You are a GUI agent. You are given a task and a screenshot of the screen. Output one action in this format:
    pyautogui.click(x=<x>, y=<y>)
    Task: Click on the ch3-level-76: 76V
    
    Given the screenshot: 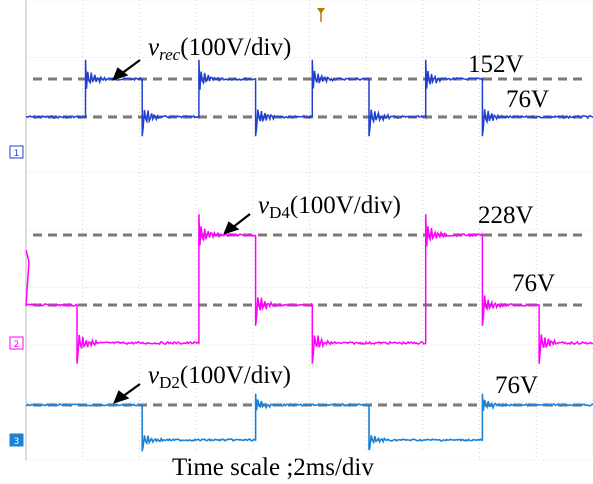 What is the action you would take?
    pyautogui.click(x=516, y=385)
    